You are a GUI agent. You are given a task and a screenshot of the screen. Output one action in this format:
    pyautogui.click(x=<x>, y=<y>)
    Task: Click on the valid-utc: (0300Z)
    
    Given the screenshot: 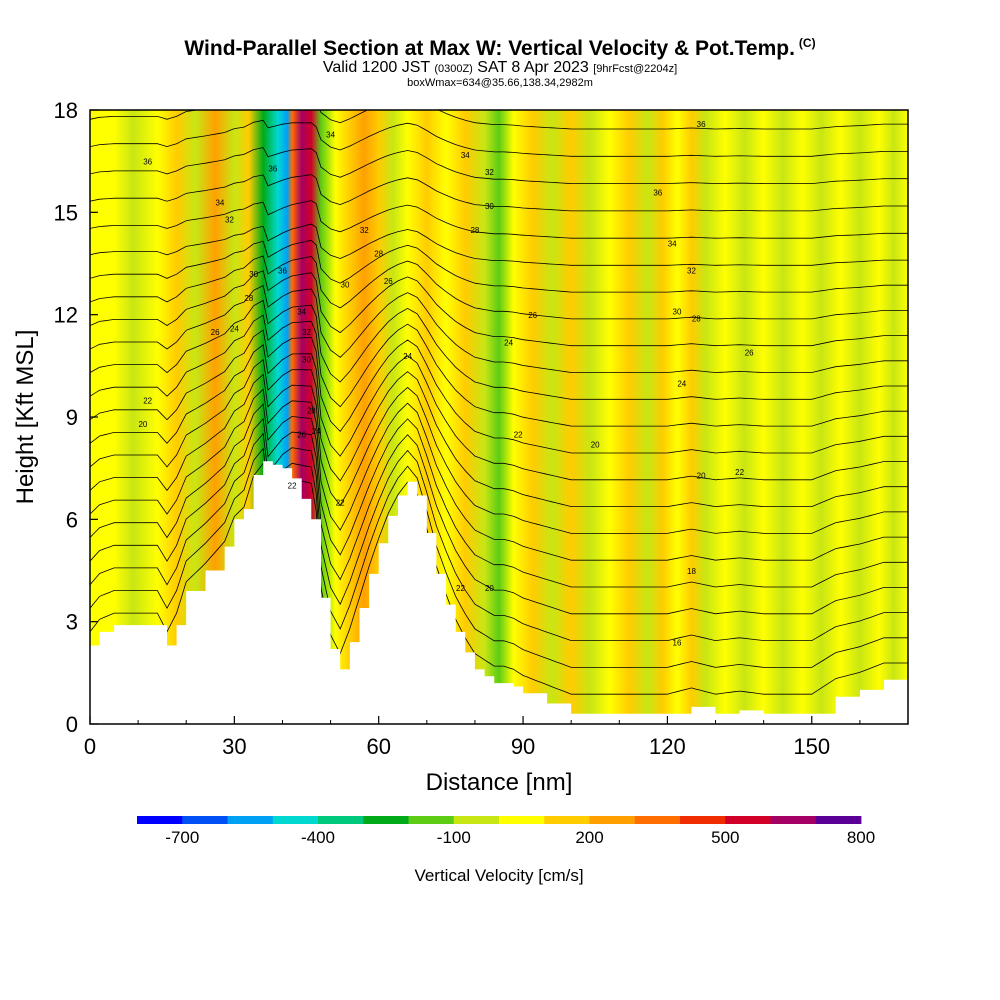 What is the action you would take?
    pyautogui.click(x=453, y=69)
    